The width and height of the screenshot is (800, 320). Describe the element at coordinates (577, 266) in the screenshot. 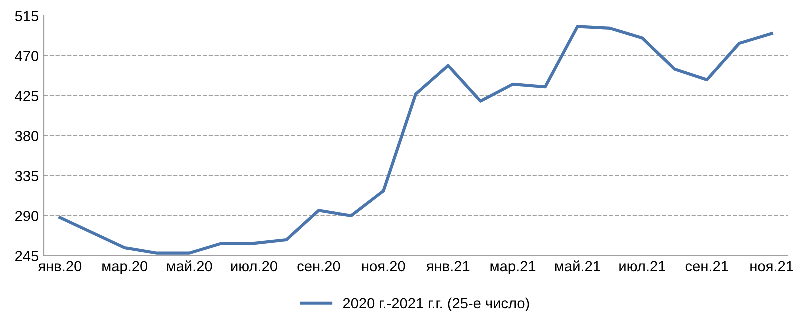

I see `x-tick-label: май.21` at that location.